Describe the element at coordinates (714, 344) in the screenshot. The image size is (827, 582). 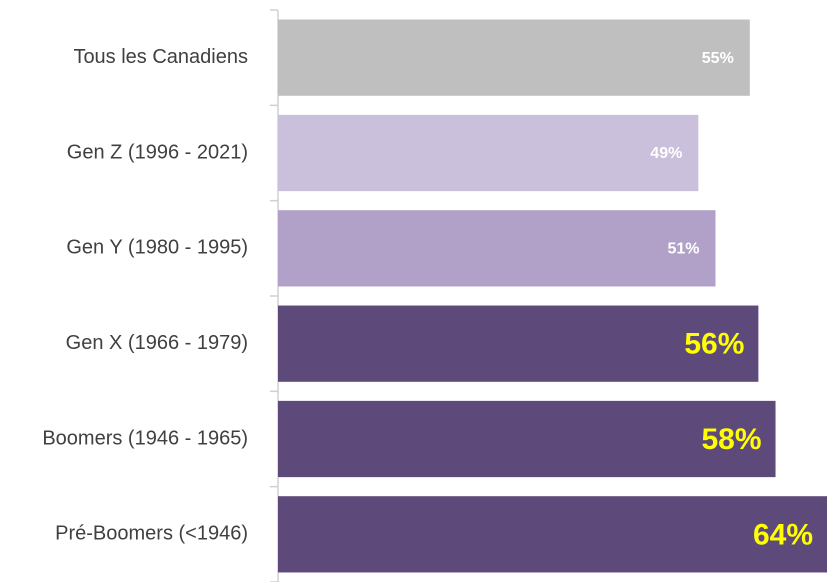
I see `value-label: 56%` at that location.